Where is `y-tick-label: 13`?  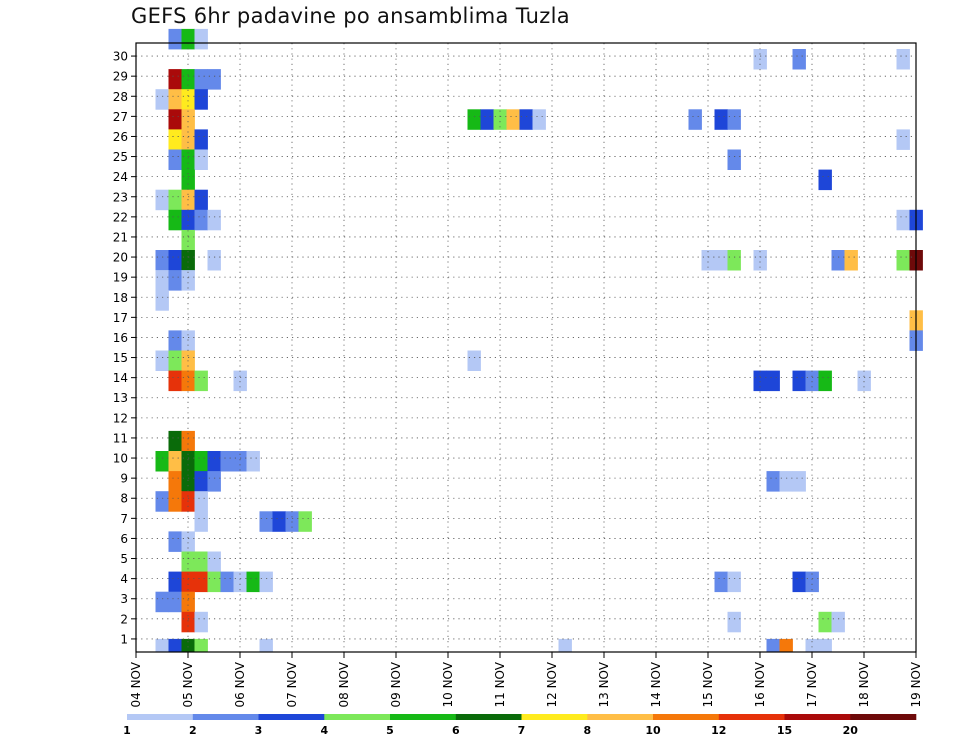
y-tick-label: 13 is located at coordinates (120, 398).